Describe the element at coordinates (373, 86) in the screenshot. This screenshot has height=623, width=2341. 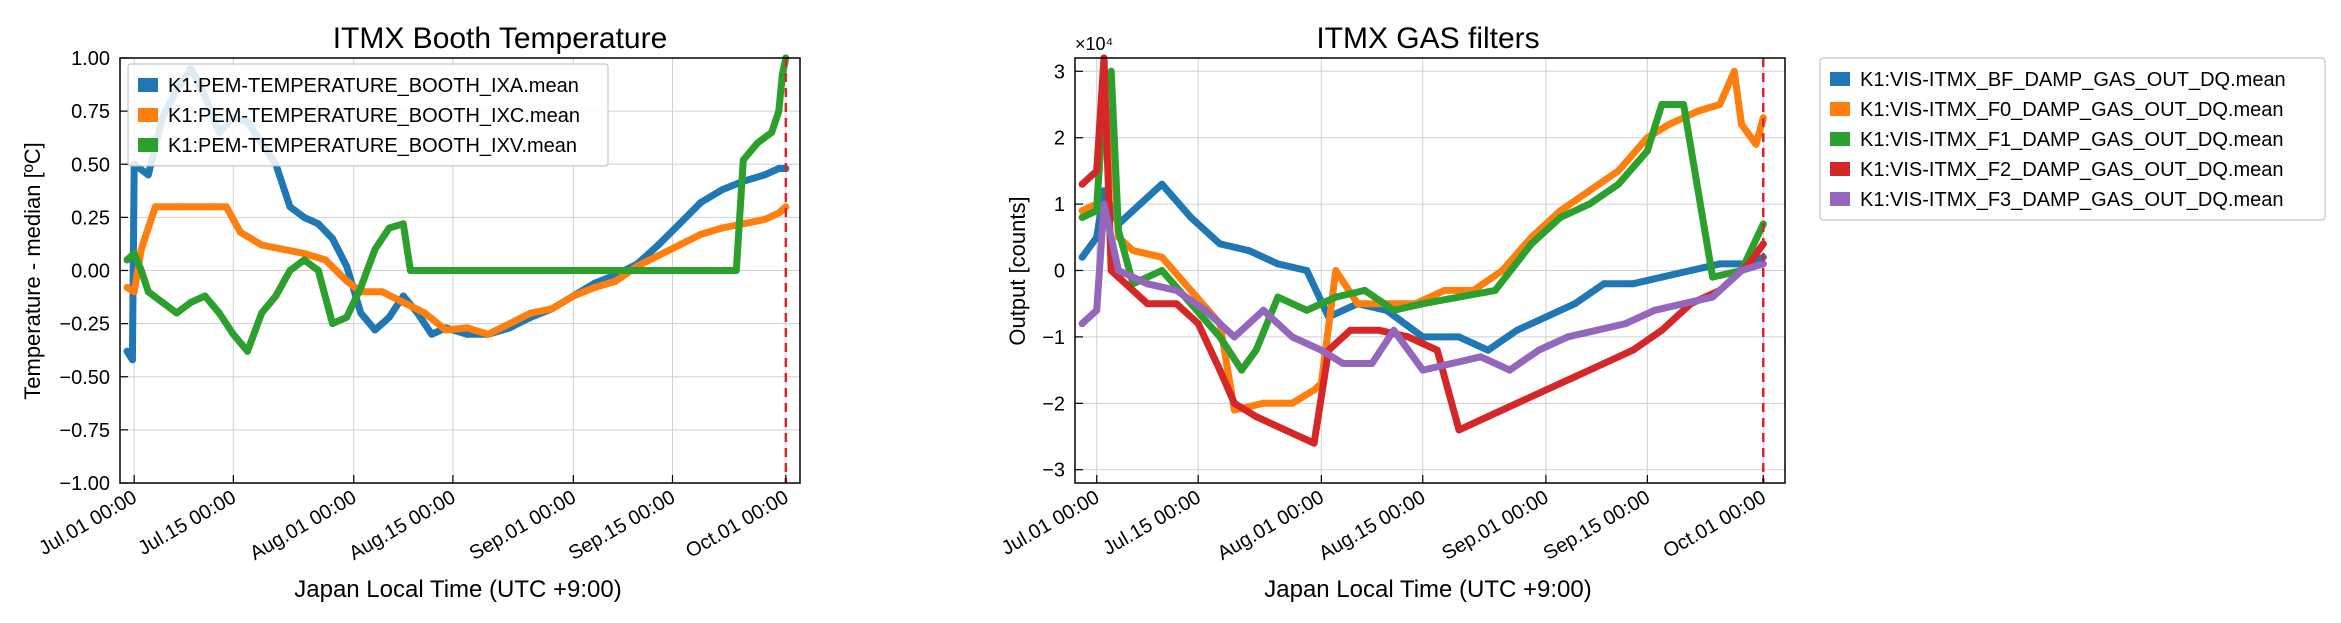
I see `legend-label: K1:PEM-TEMPERATURE_BOOTH_IXA.mean` at that location.